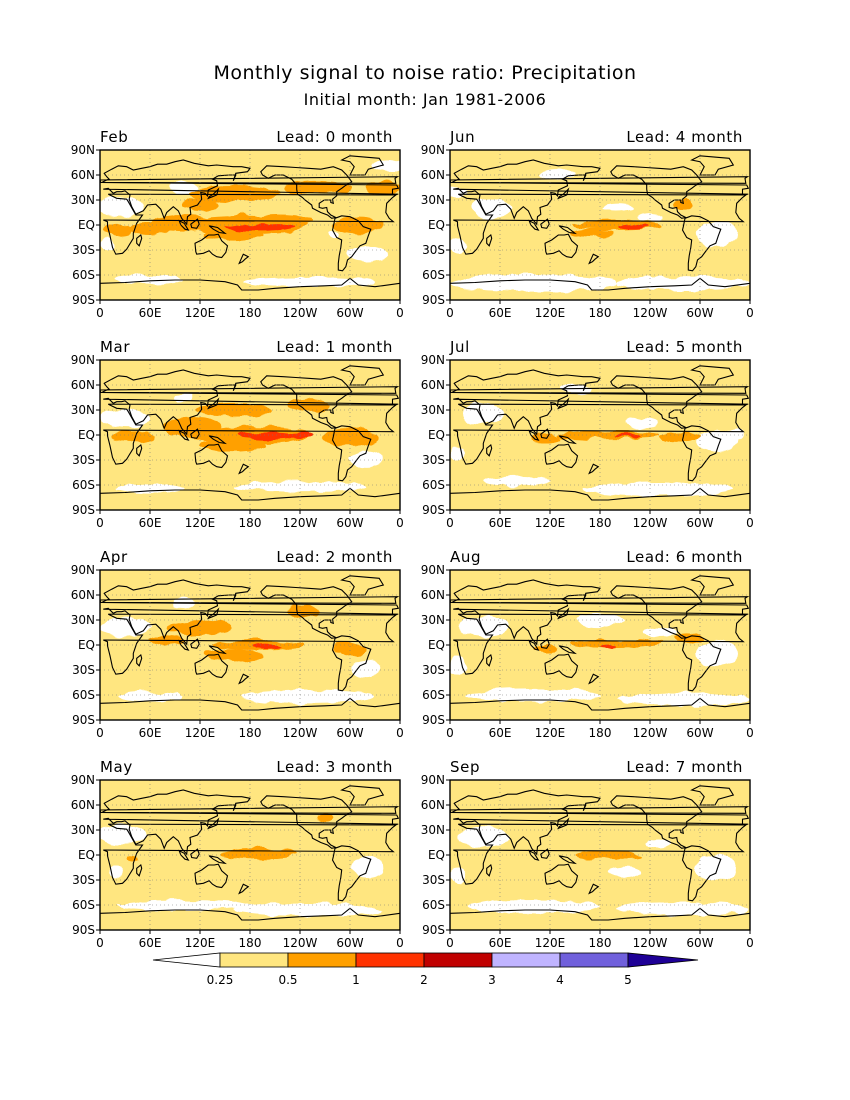  What do you see at coordinates (287, 980) in the screenshot?
I see `colorbar-tick-label: 0.5` at bounding box center [287, 980].